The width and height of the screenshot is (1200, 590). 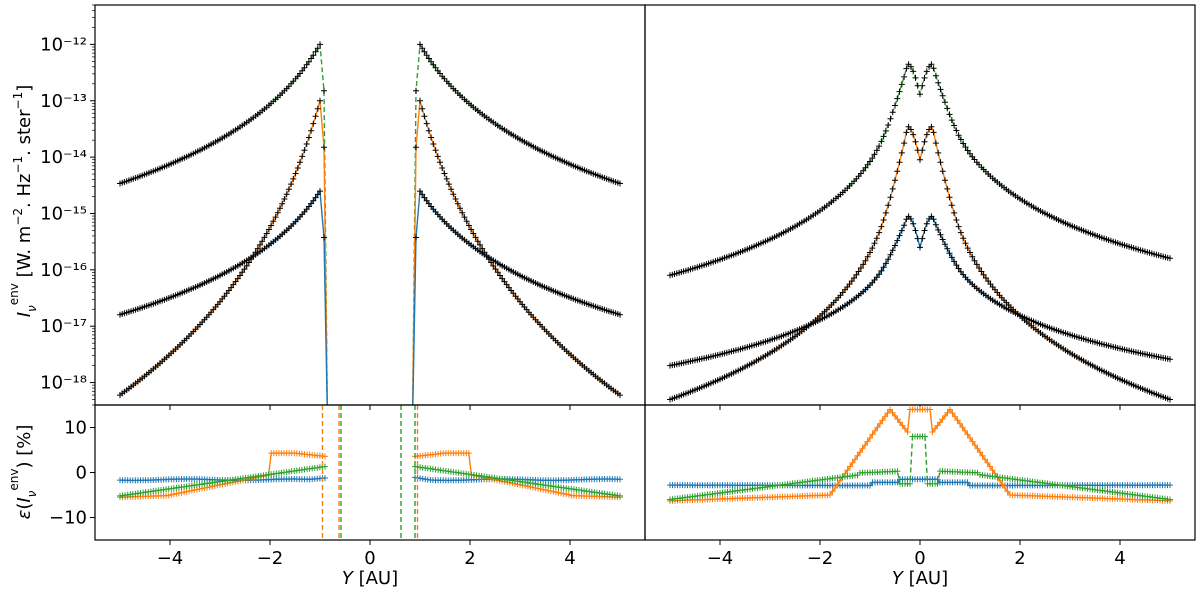 What do you see at coordinates (63, 270) in the screenshot?
I see `y-tick-label: 10⁻¹⁶` at bounding box center [63, 270].